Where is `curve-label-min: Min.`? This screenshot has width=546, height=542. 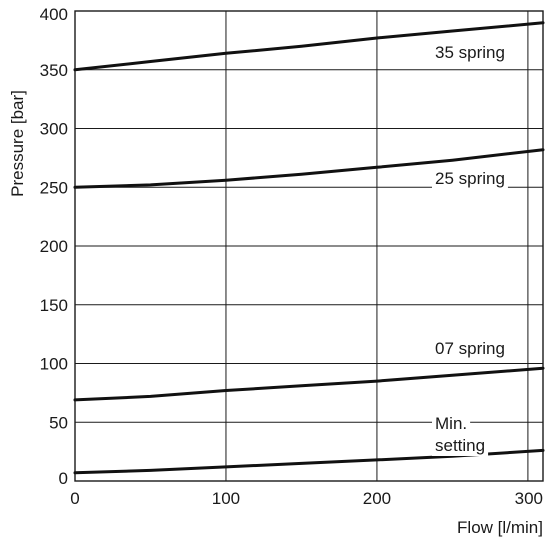
curve-label-min: Min. is located at coordinates (451, 423).